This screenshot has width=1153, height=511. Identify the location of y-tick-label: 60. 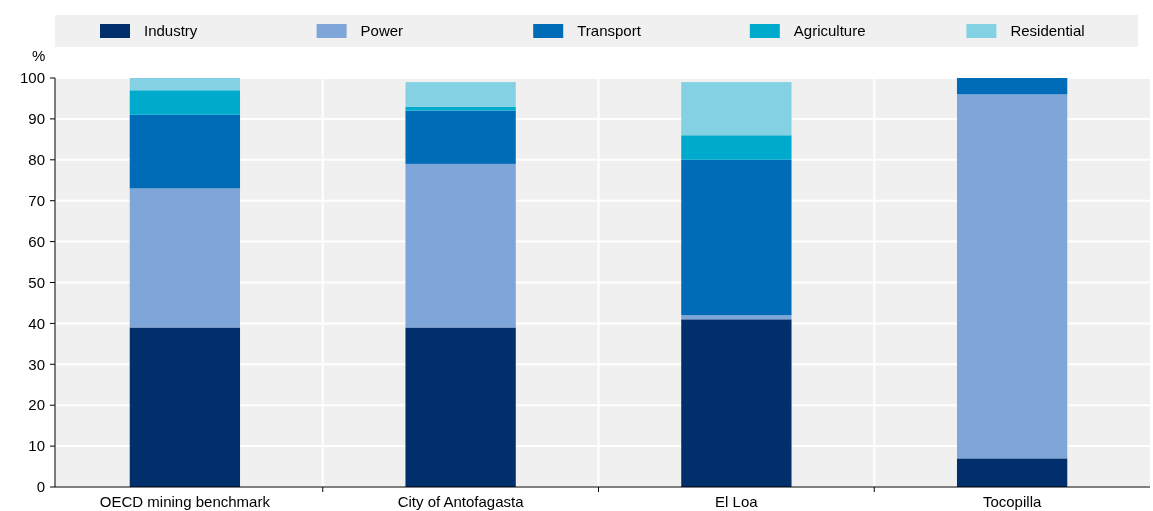
(36, 241).